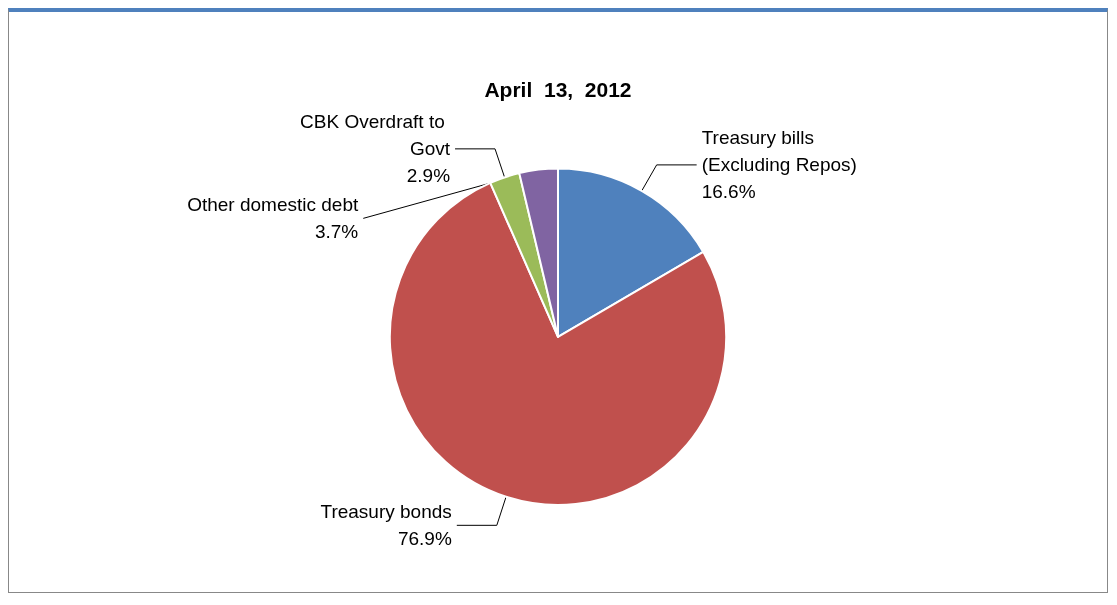 This screenshot has height=605, width=1117. What do you see at coordinates (386, 512) in the screenshot?
I see `slice-label: Treasury bonds` at bounding box center [386, 512].